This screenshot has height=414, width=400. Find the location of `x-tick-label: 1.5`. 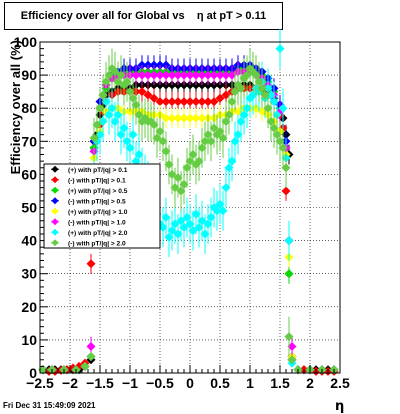

x-tick-label: 1.5 is located at coordinates (280, 383).